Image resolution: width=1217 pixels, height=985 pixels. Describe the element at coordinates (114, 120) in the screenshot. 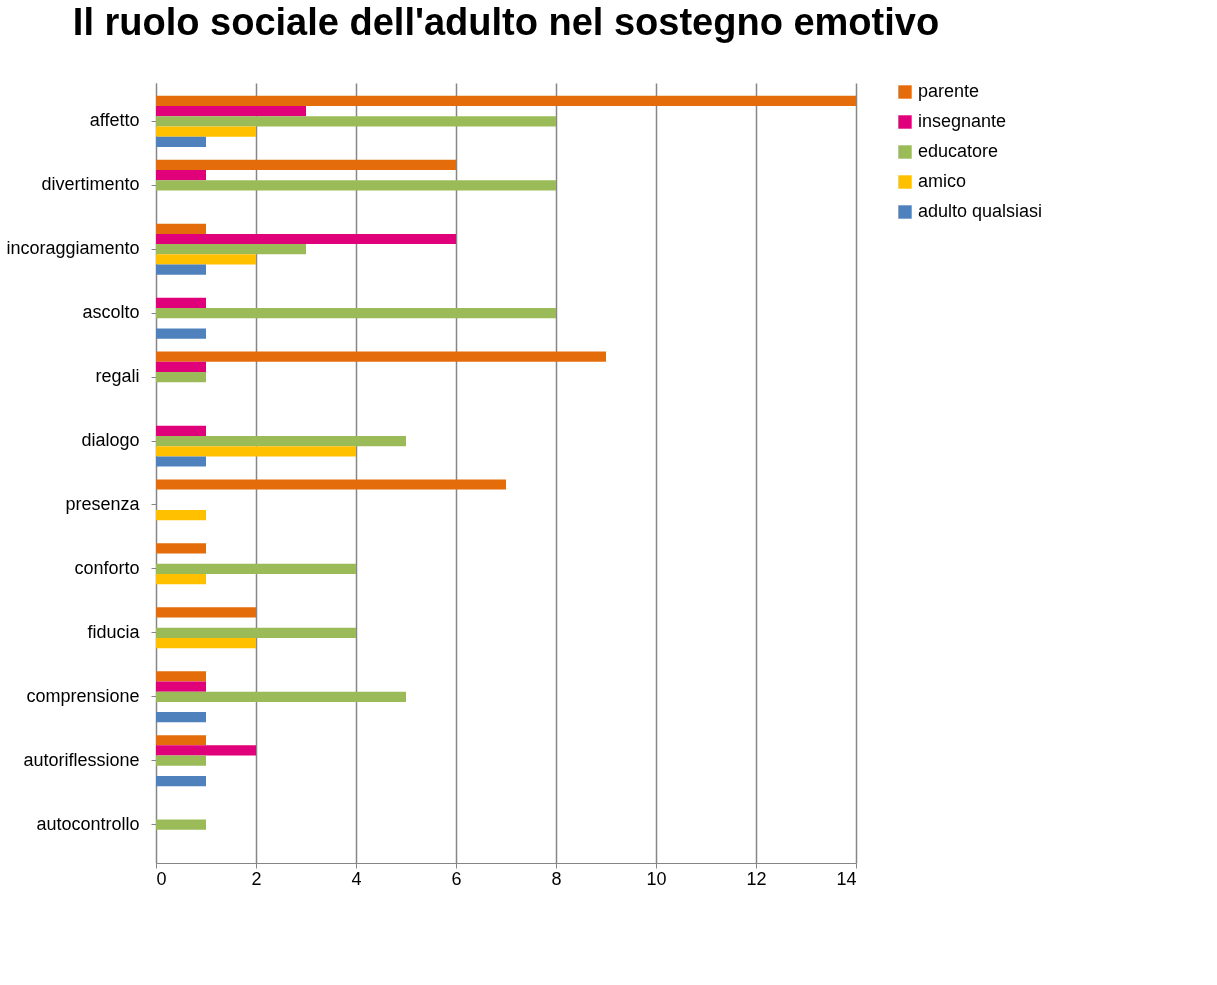

I see `y-tick-label: affetto` at that location.